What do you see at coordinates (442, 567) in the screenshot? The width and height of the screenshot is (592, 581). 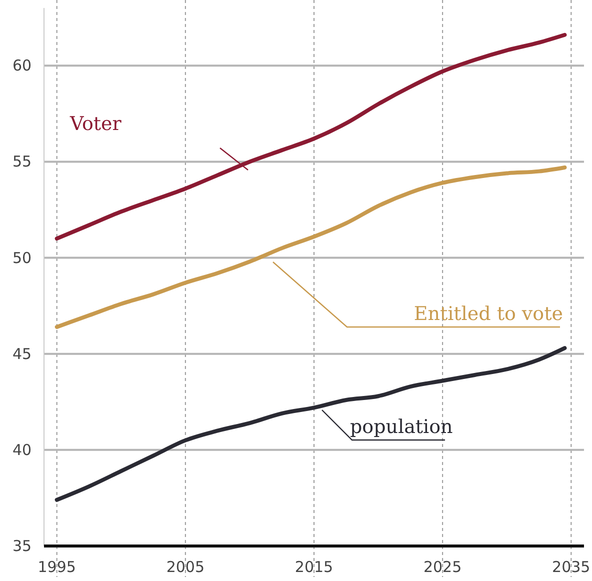 I see `x-tick-label: 2025` at bounding box center [442, 567].